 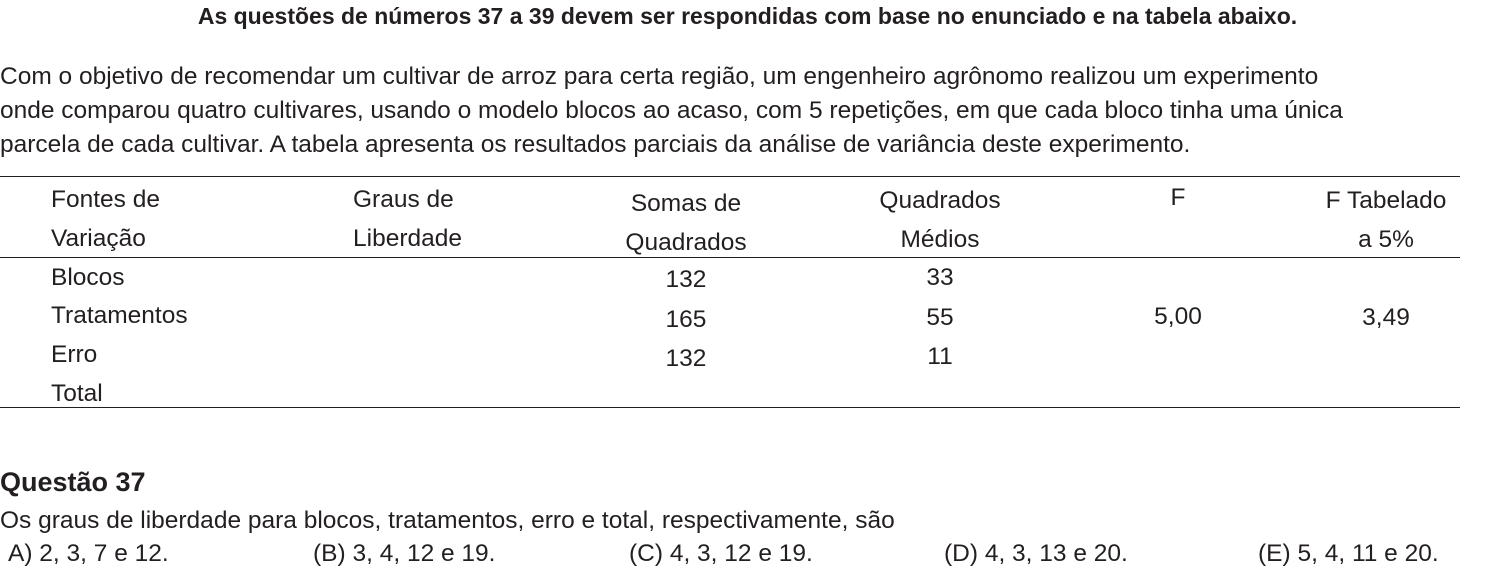 I want to click on header-ftab-line2: a 5%, so click(x=1386, y=239).